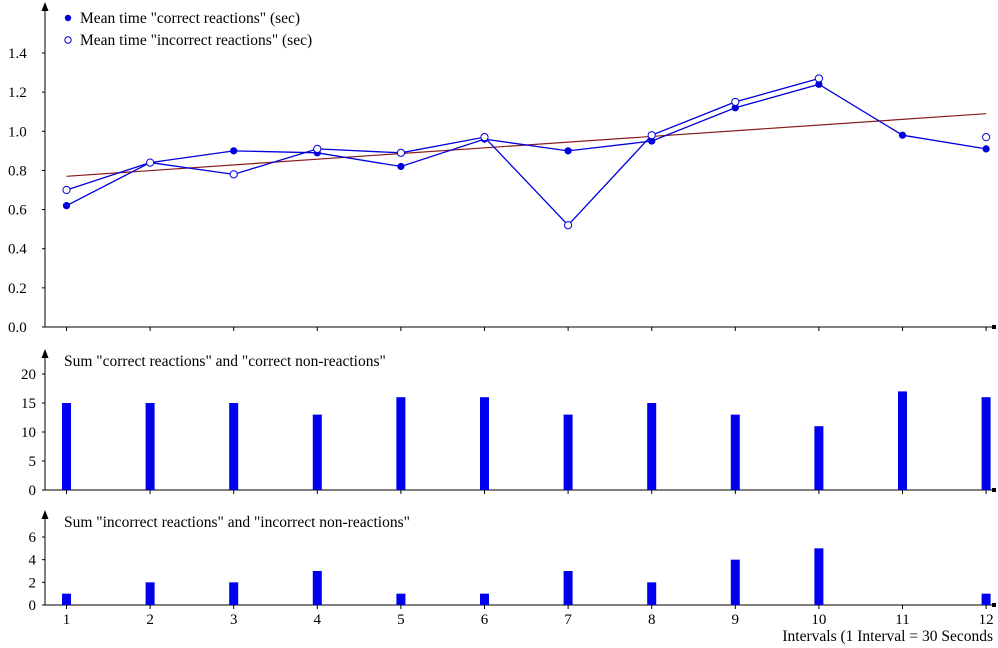  Describe the element at coordinates (28, 404) in the screenshot. I see `correct-bars-y-tick-label: 15` at that location.